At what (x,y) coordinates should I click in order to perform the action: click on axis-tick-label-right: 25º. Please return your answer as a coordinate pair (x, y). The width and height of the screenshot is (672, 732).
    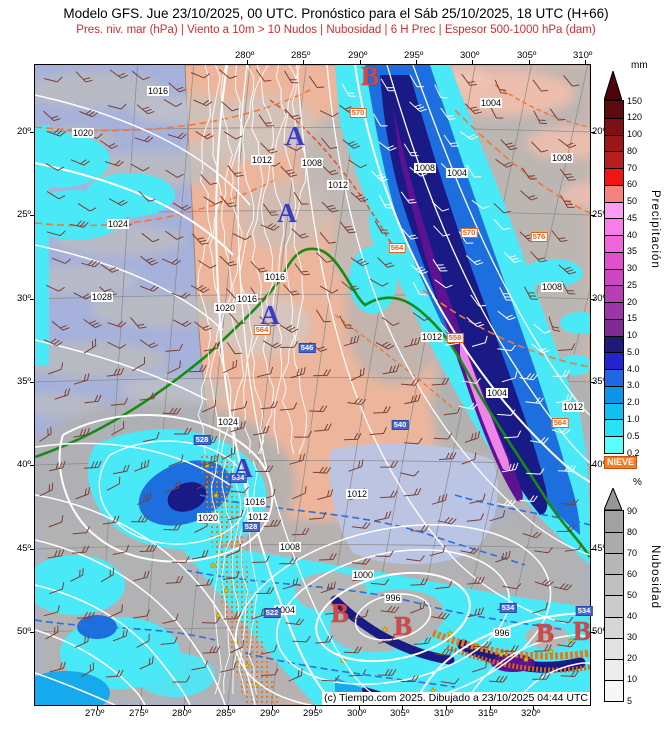
    Looking at the image, I should click on (599, 214).